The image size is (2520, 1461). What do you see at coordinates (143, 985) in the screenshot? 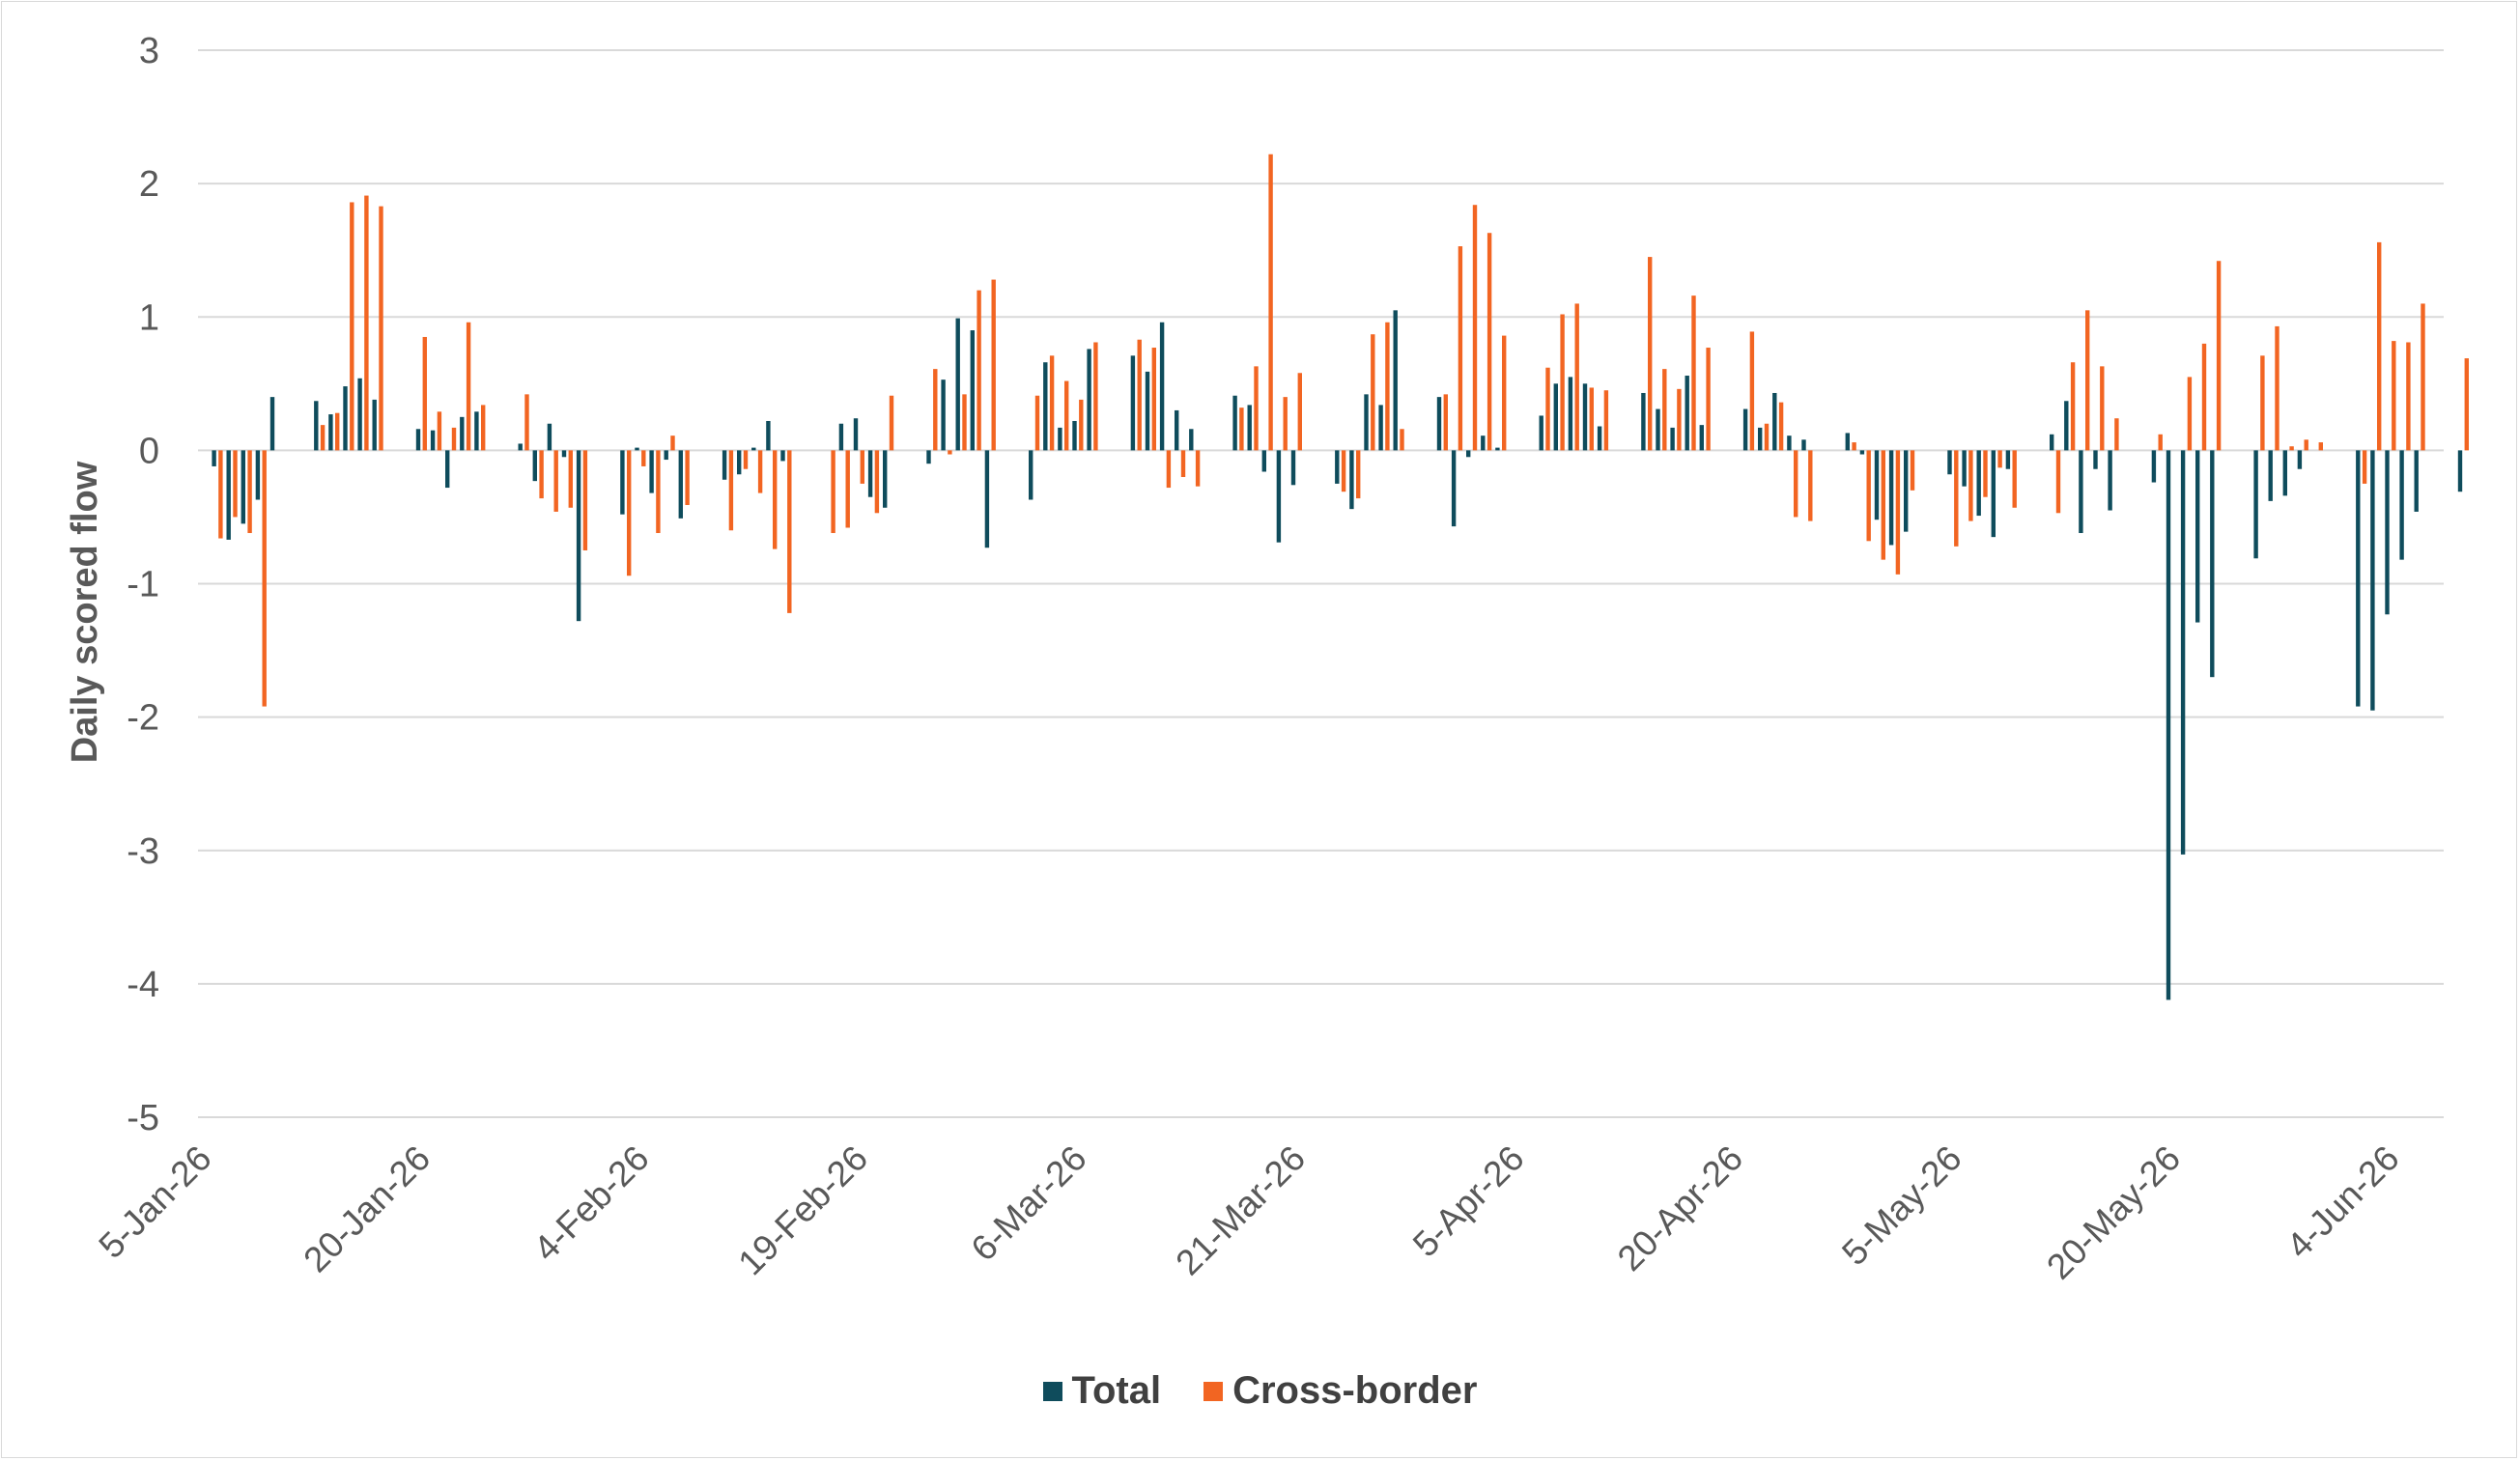
I see `y-tick-label: -4` at bounding box center [143, 985].